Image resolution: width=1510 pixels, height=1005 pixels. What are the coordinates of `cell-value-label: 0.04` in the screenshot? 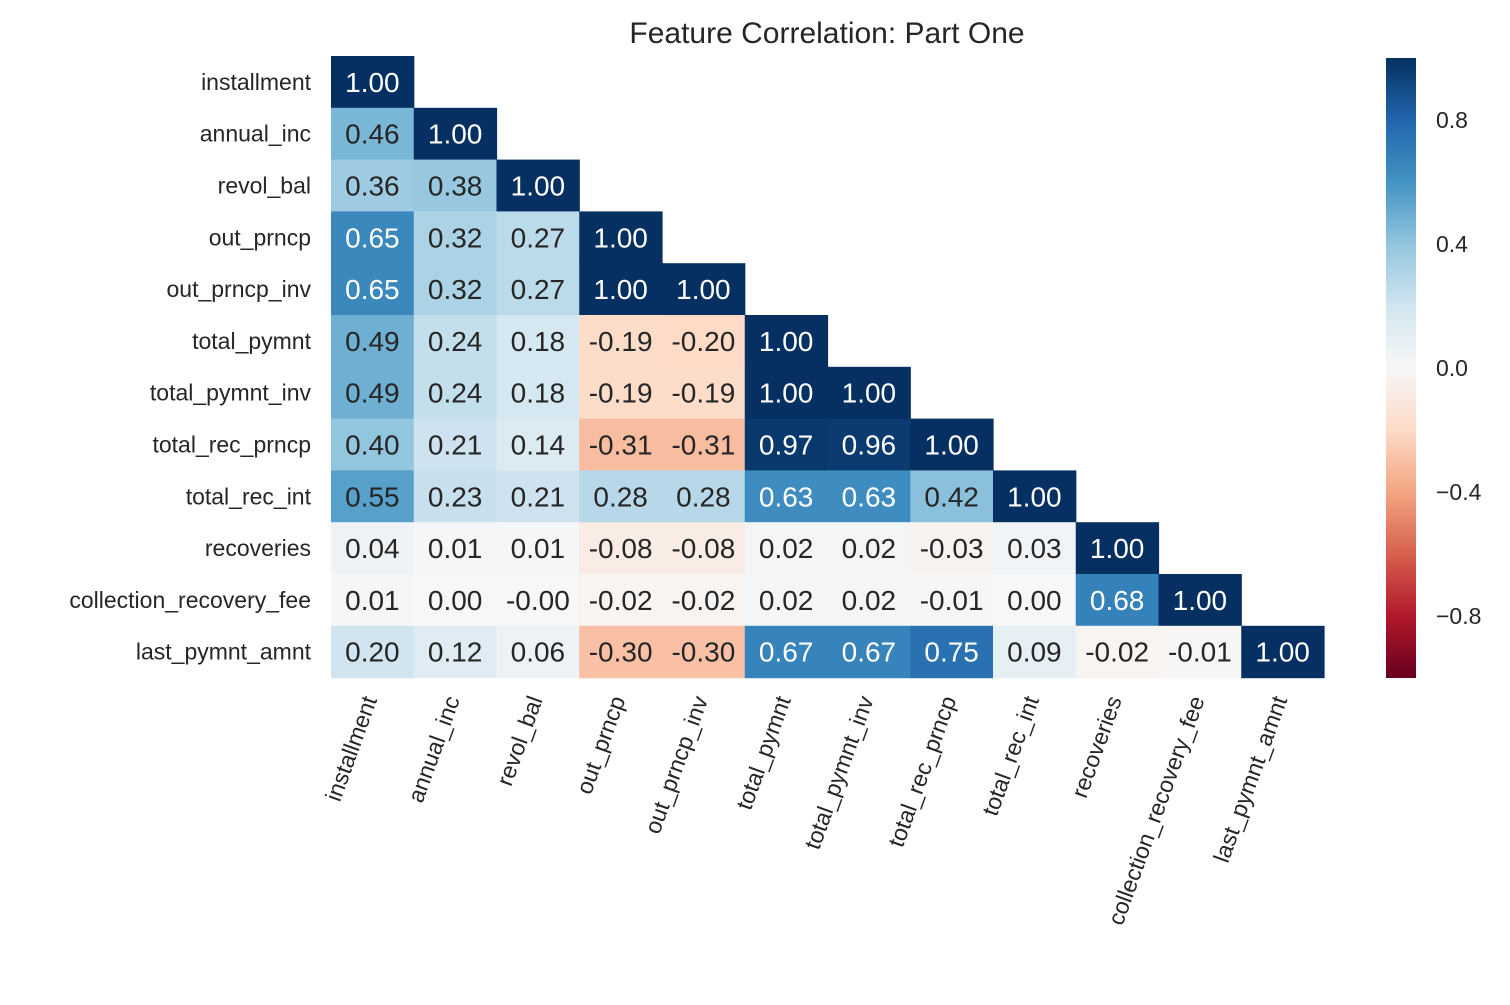 It's located at (372, 548).